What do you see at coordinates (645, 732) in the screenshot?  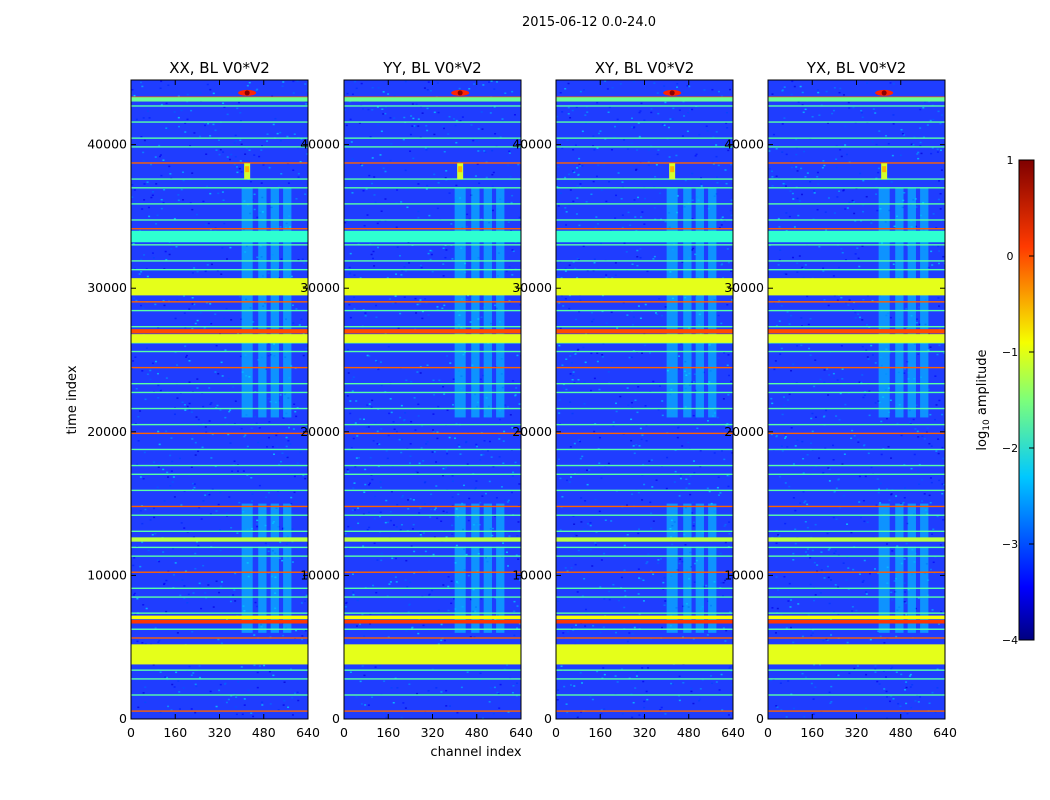 I see `x-tick-label: 320` at bounding box center [645, 732].